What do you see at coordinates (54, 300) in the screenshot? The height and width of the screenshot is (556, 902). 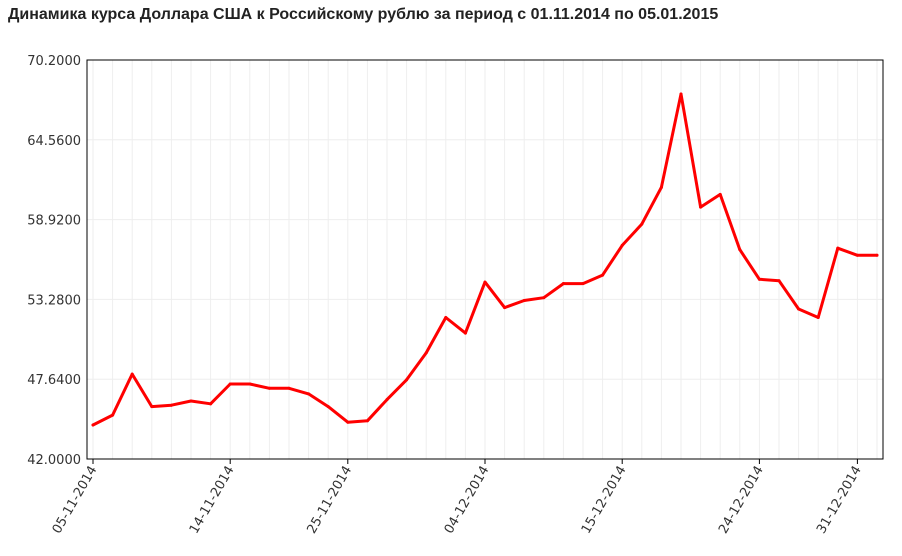 I see `y-tick-label: 53.2800` at bounding box center [54, 300].